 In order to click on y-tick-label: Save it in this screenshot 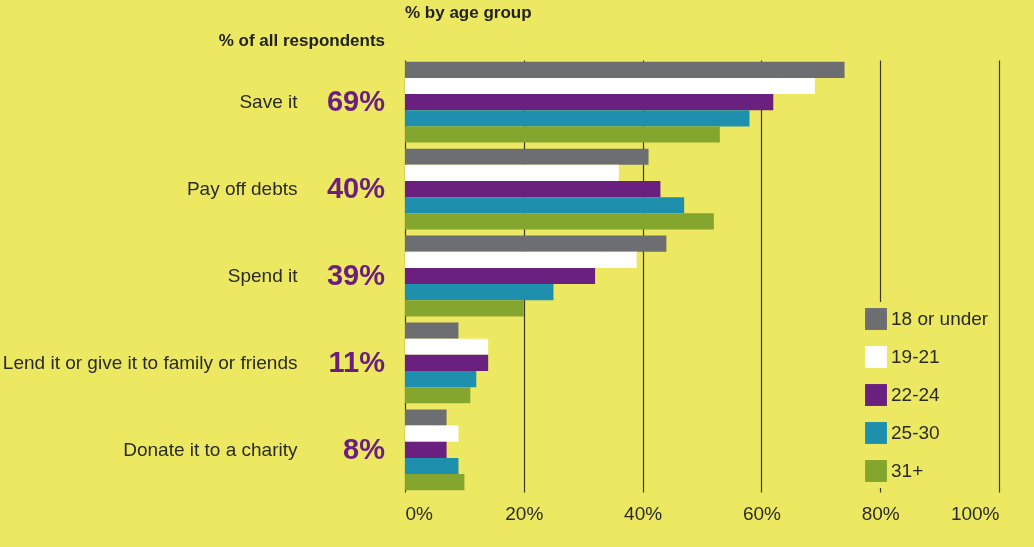, I will do `click(269, 102)`.